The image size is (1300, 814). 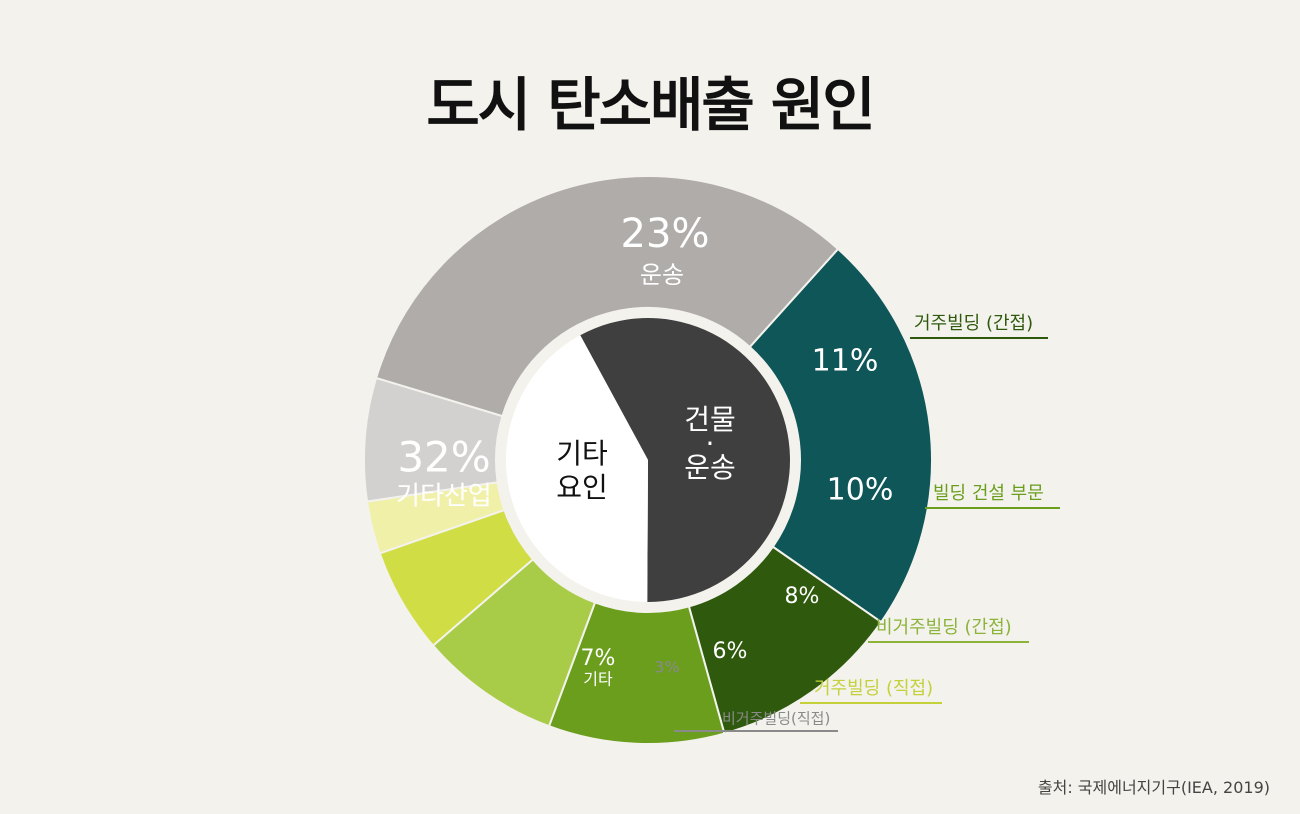 I want to click on slice-name-label: 기타, so click(x=598, y=679).